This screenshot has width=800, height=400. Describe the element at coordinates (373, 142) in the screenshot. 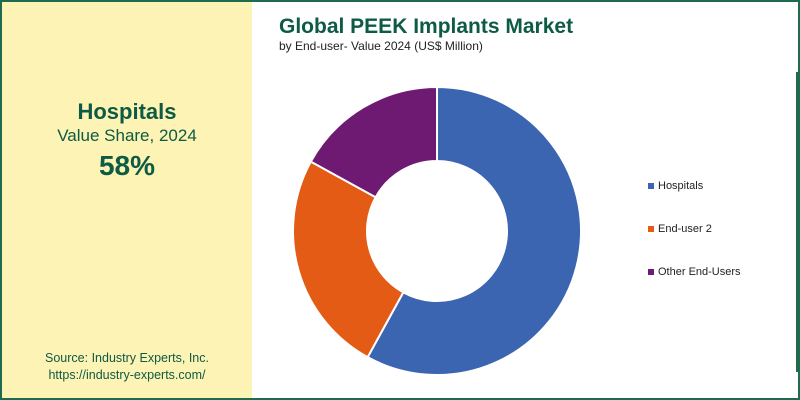

I see `donut-slice-other-end-users` at that location.